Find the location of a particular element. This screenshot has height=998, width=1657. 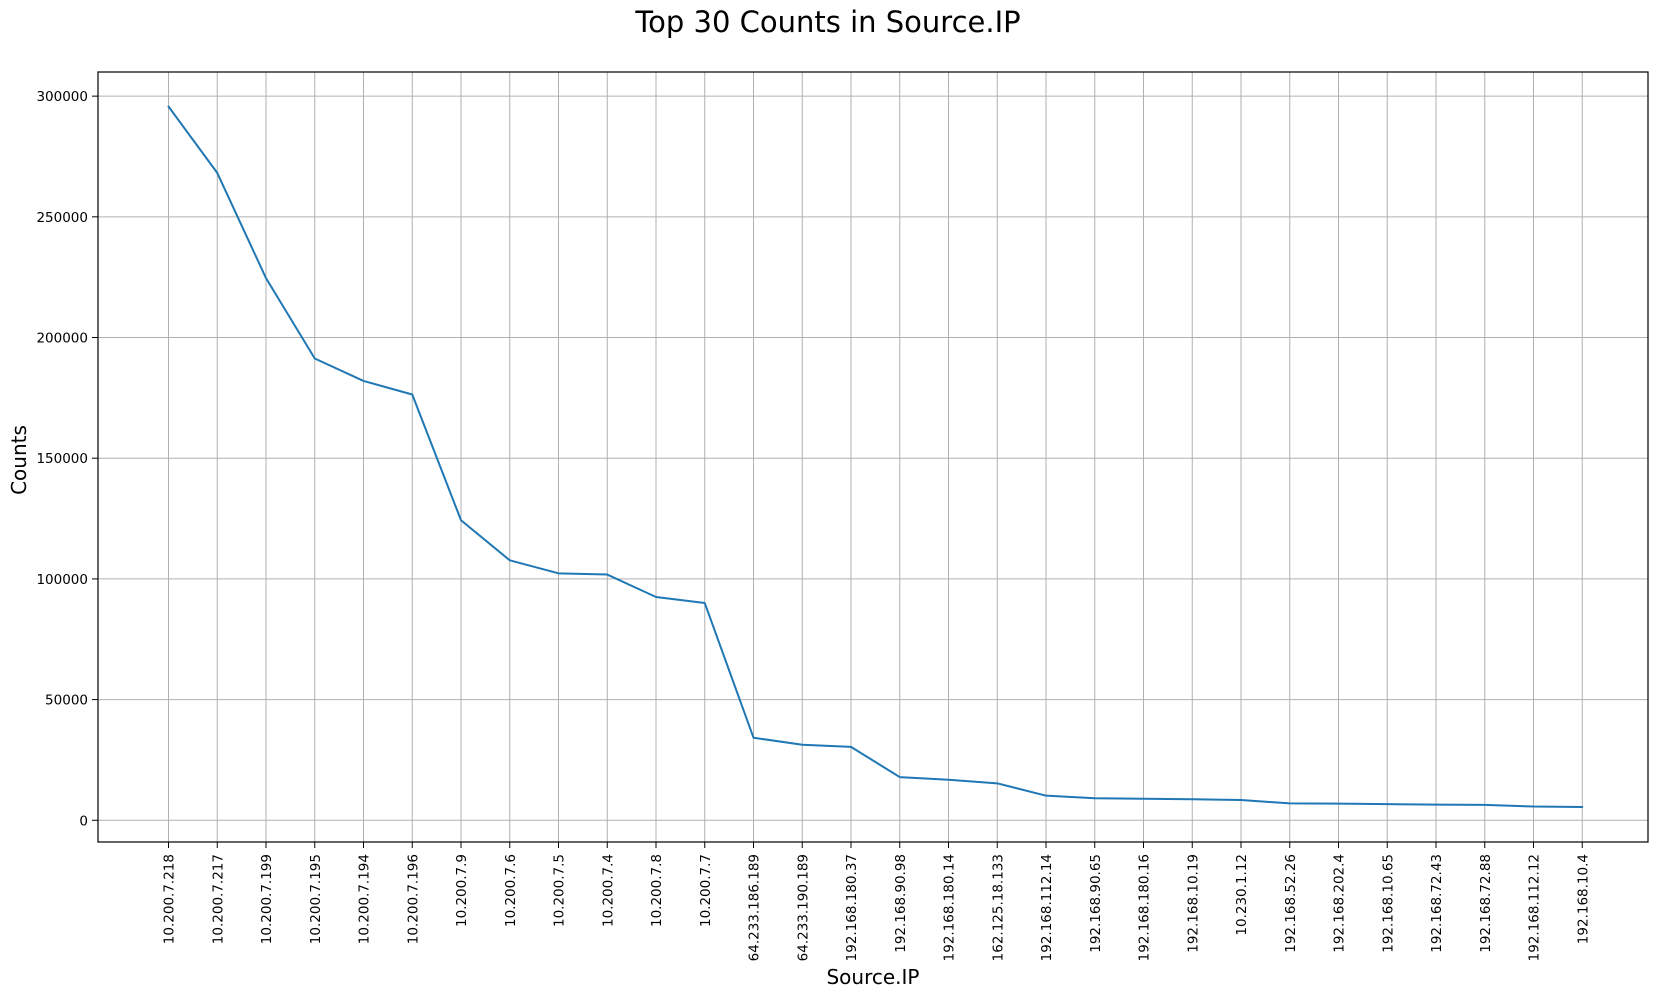

x-tick-label: 192.168.202.4 is located at coordinates (1340, 903).